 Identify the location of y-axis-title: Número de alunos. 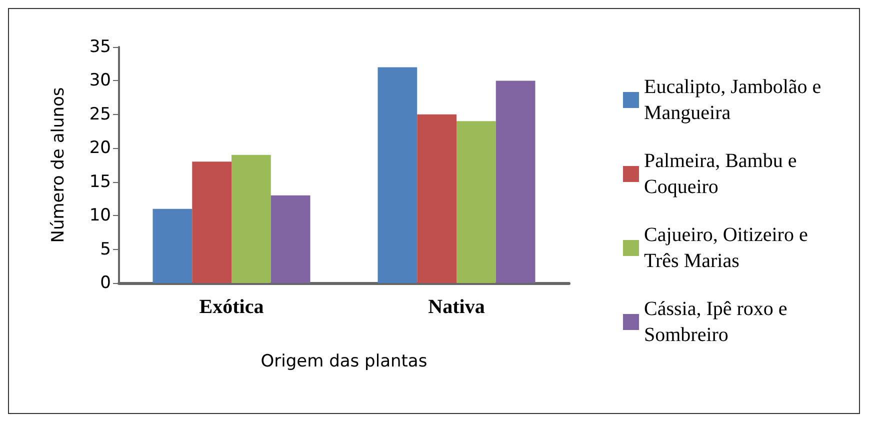
(58, 165).